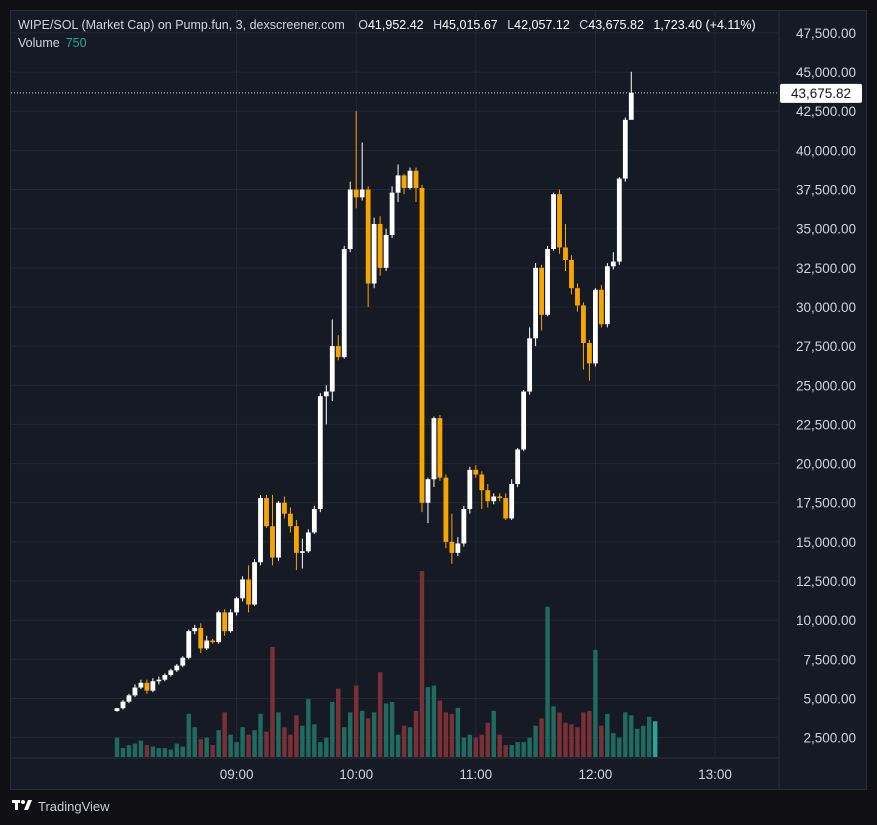 This screenshot has width=877, height=825. Describe the element at coordinates (363, 25) in the screenshot. I see `open-label: O` at that location.